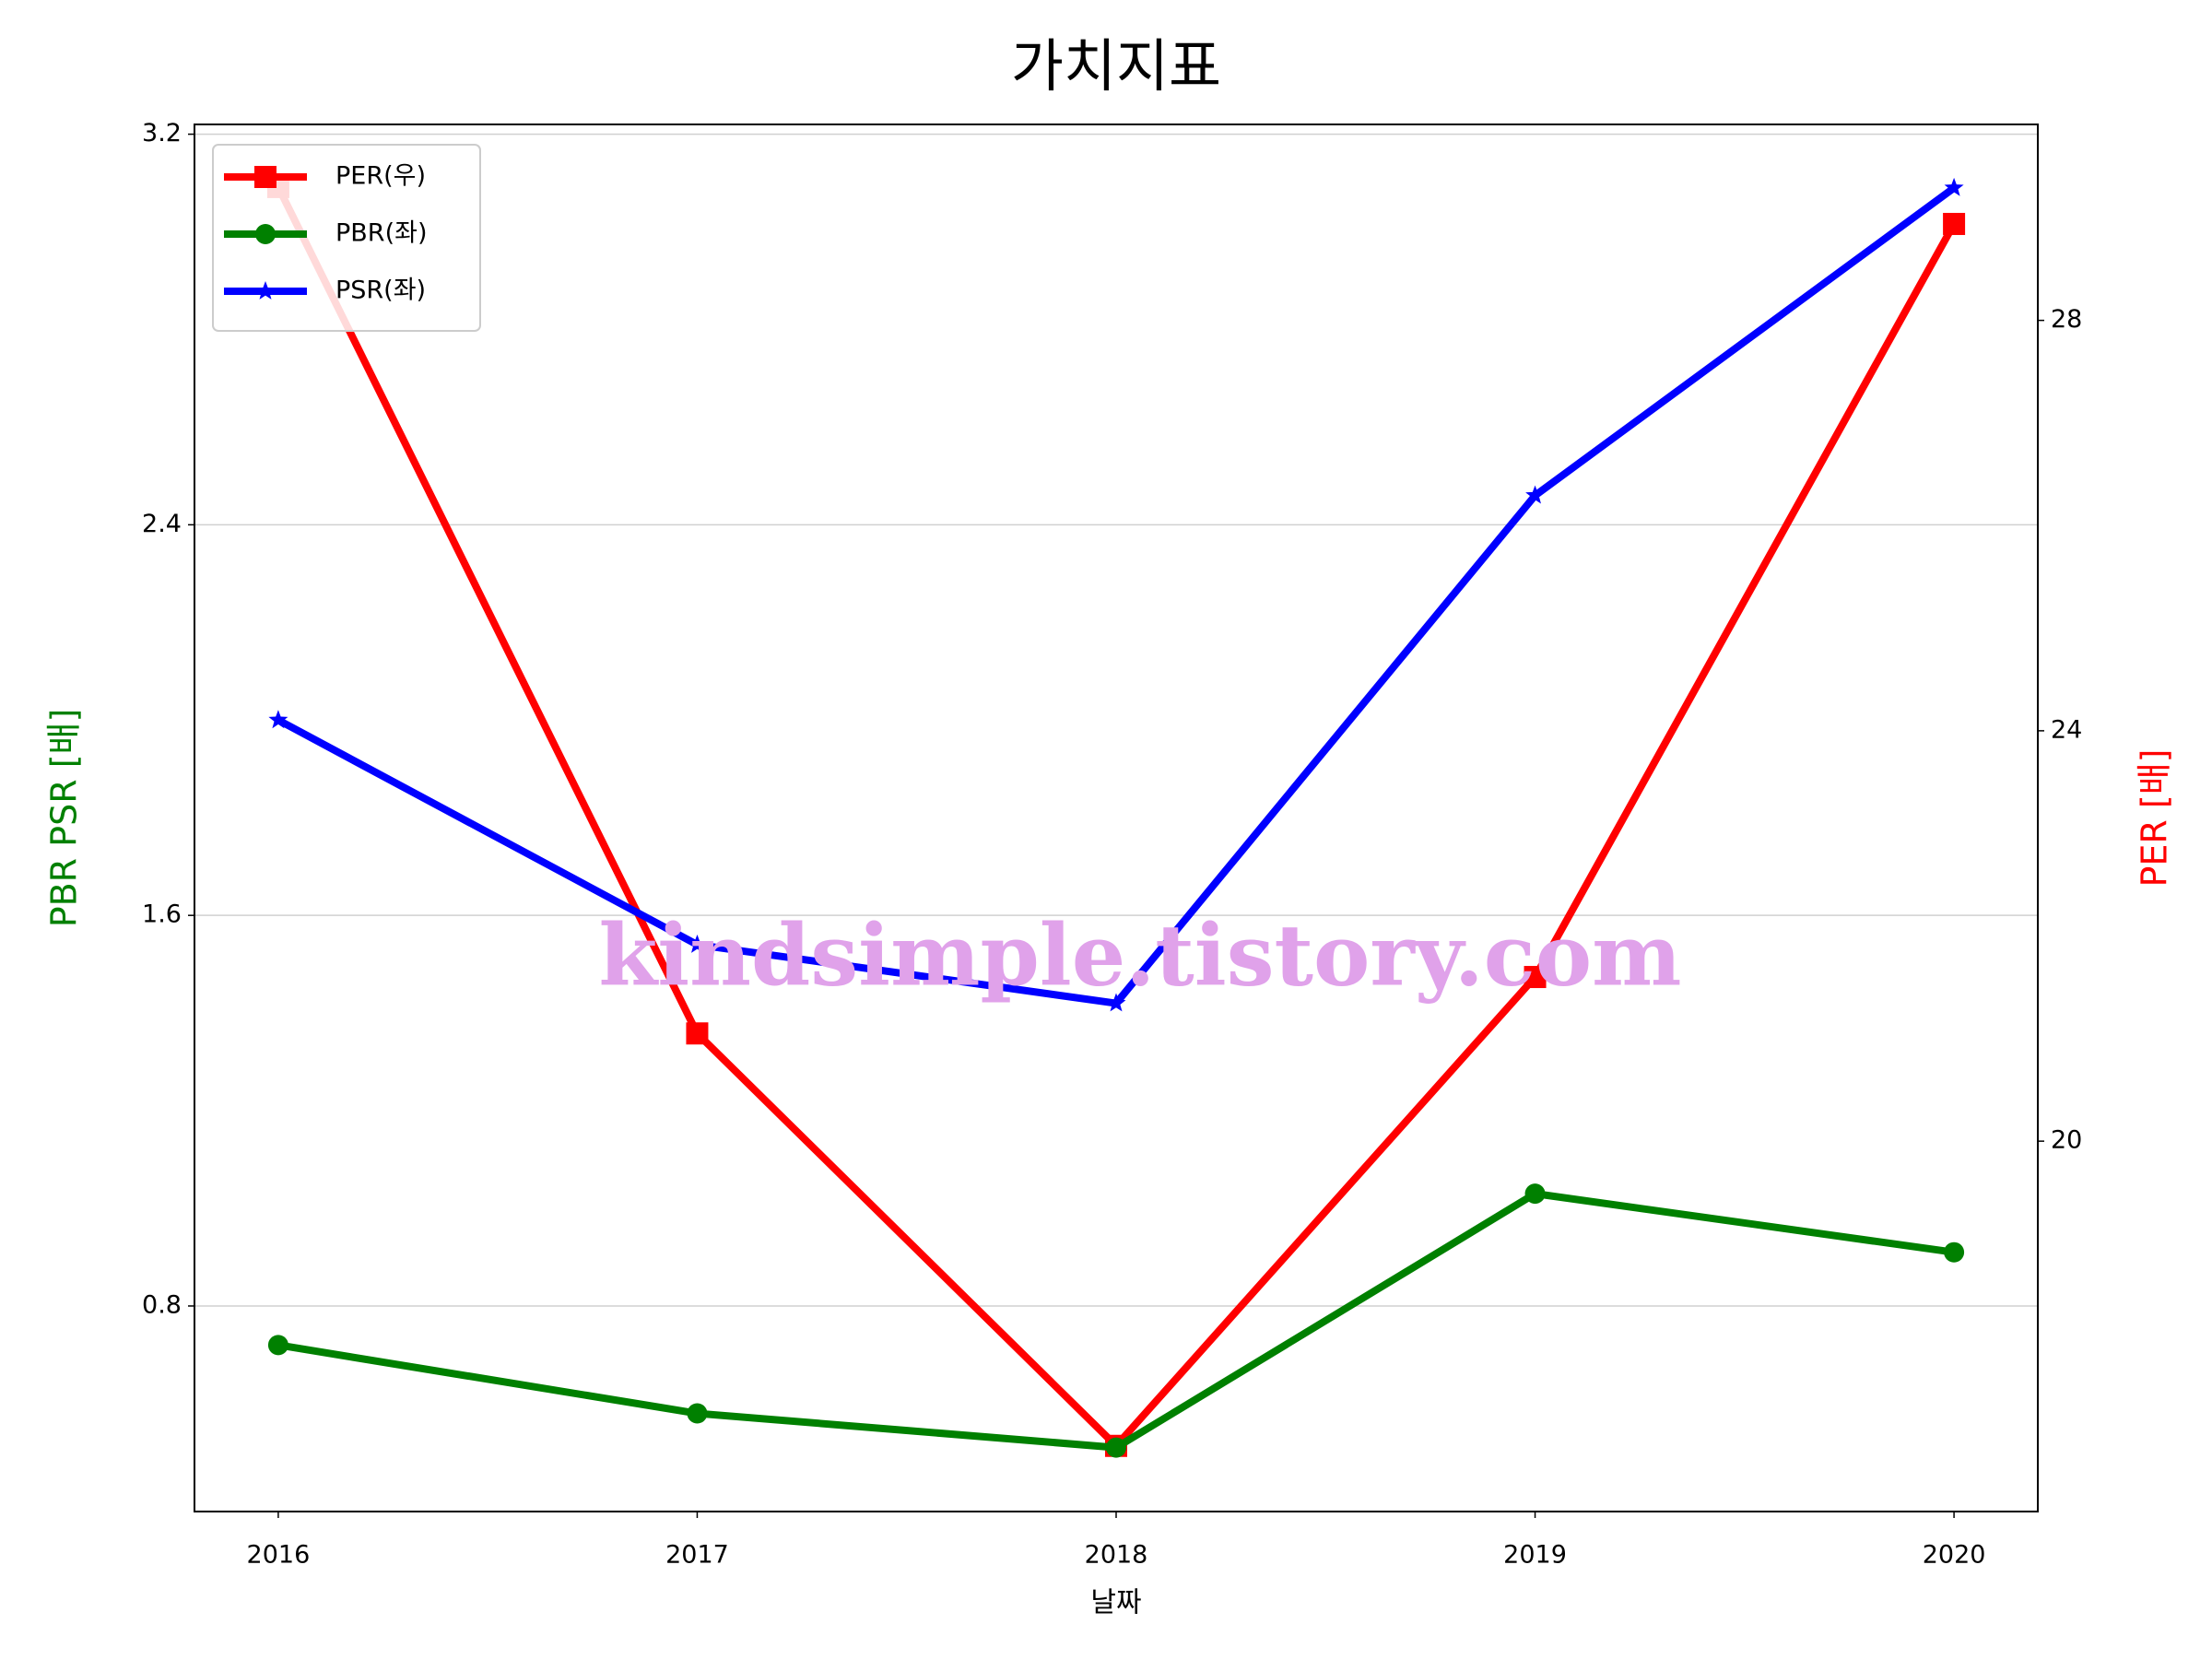 The width and height of the screenshot is (2212, 1659). Describe the element at coordinates (64, 818) in the screenshot. I see `y-axis-label: PBR PSR [배]` at that location.